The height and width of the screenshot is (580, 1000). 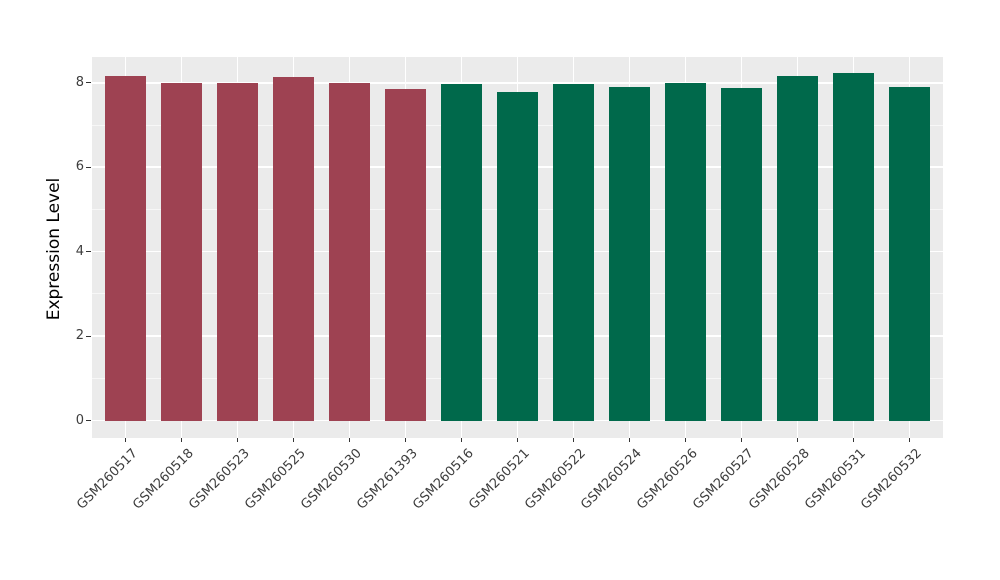 What do you see at coordinates (406, 440) in the screenshot?
I see `x-tick-mark-GSM261393` at bounding box center [406, 440].